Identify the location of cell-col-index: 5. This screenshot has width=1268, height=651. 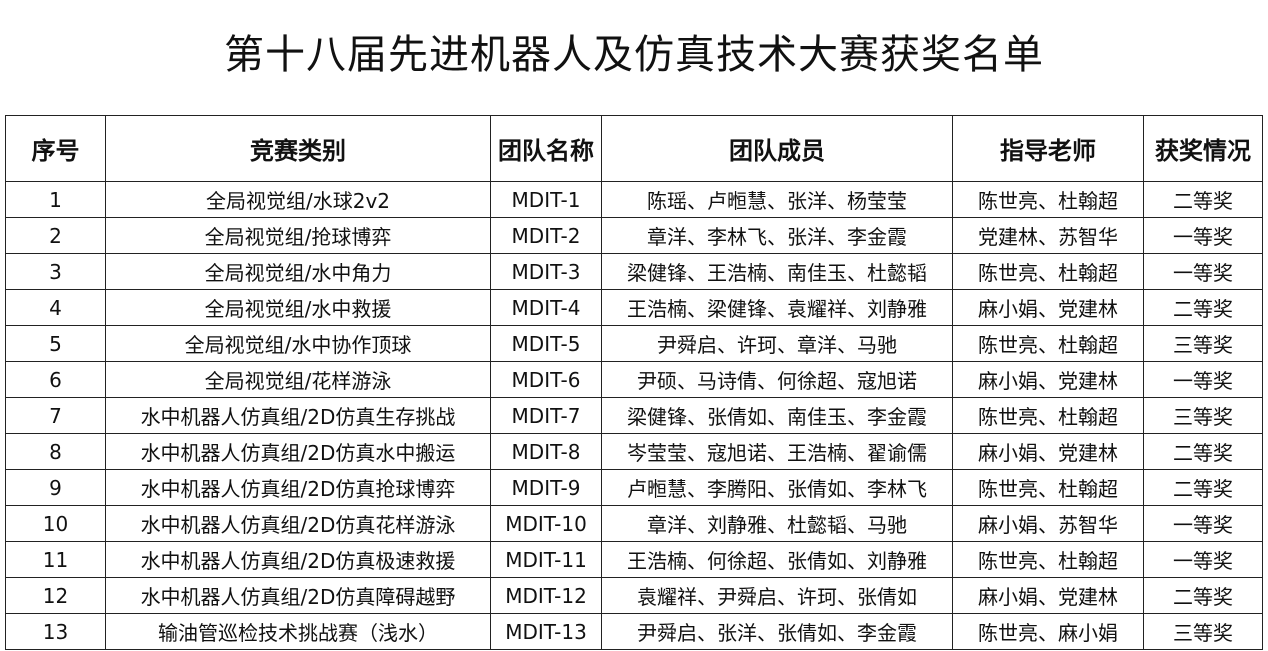
(55, 343).